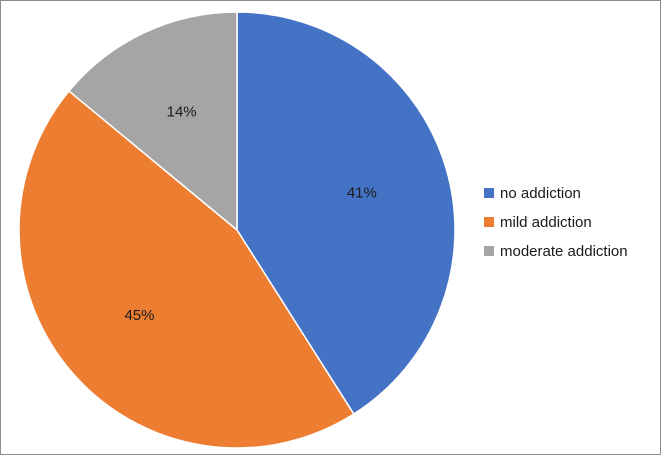 The height and width of the screenshot is (455, 661). Describe the element at coordinates (362, 193) in the screenshot. I see `slice-label-no-addiction: 41%` at that location.